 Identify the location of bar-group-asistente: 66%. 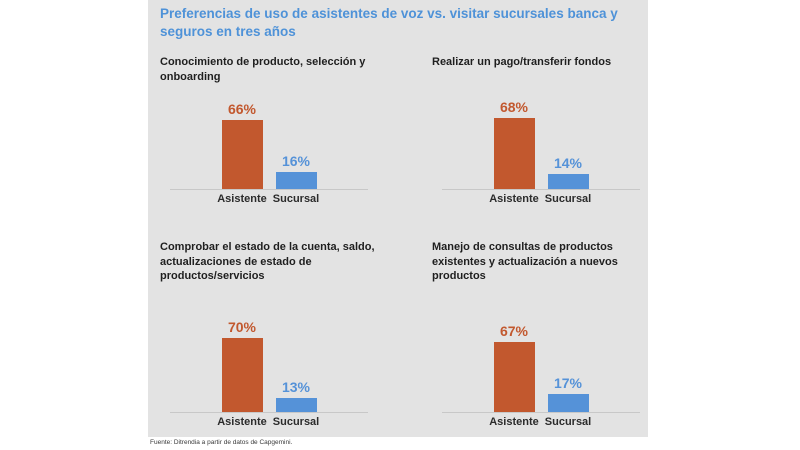
(242, 145).